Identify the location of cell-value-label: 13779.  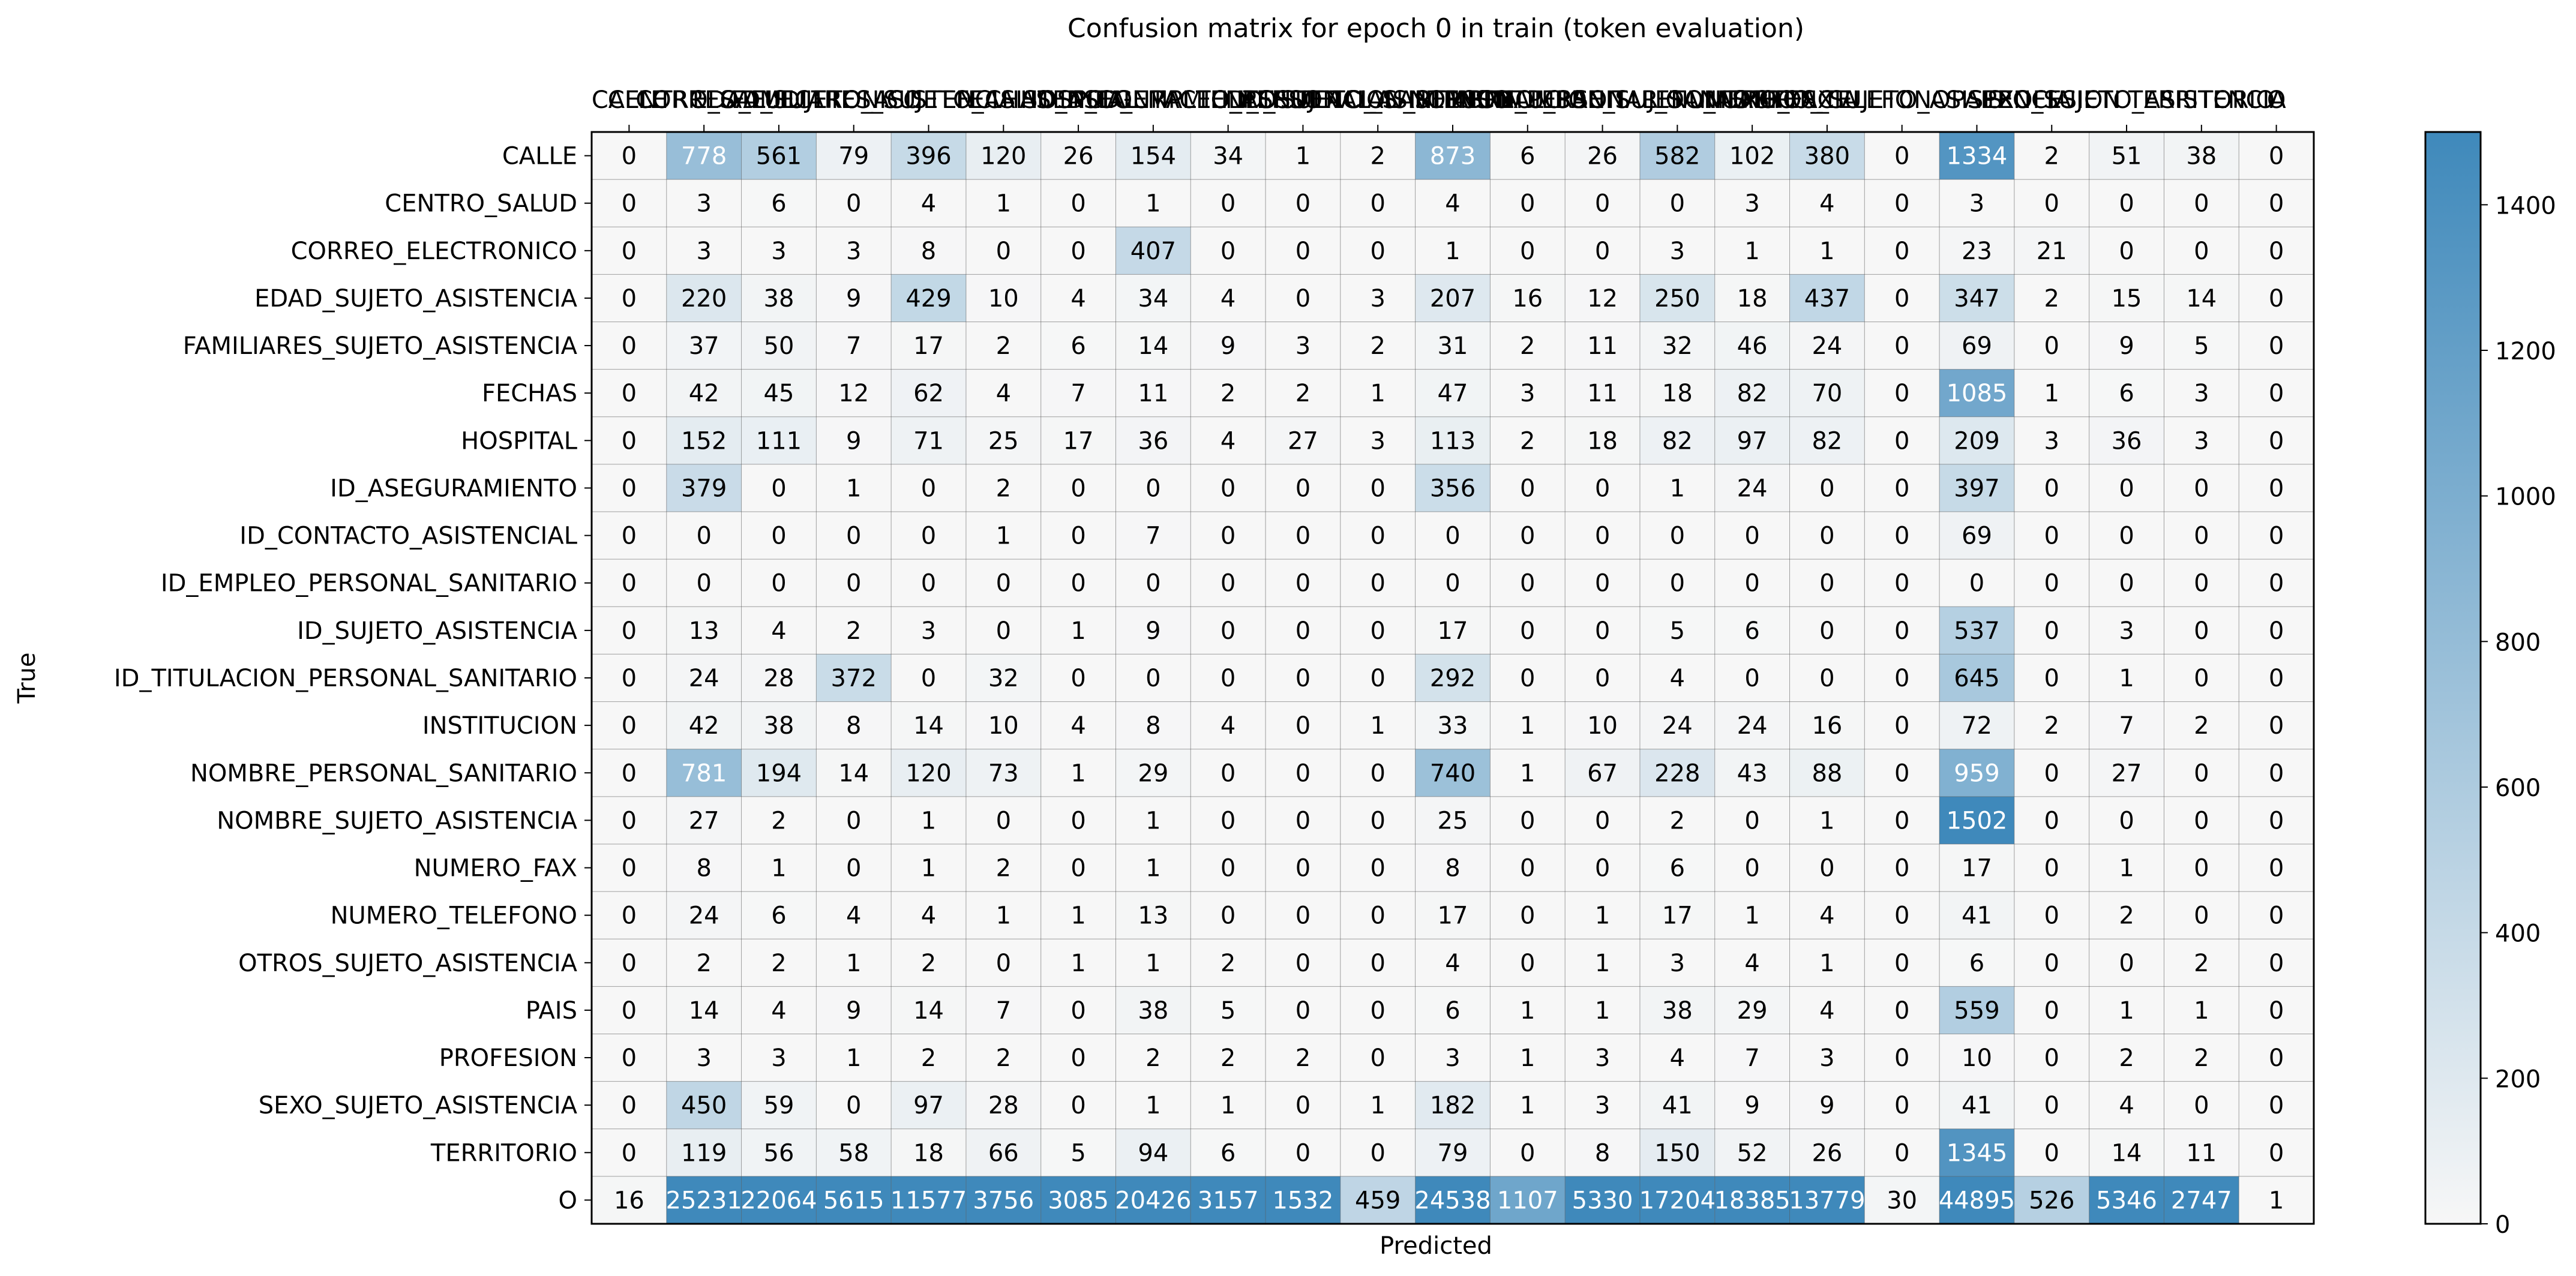
(1827, 1200).